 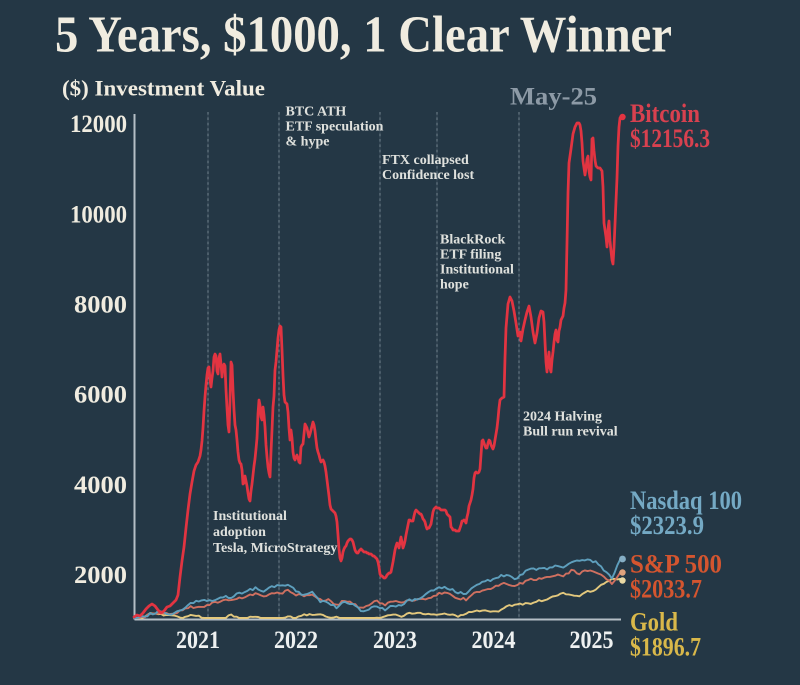 What do you see at coordinates (296, 640) in the screenshot?
I see `svg-text: 2022` at bounding box center [296, 640].